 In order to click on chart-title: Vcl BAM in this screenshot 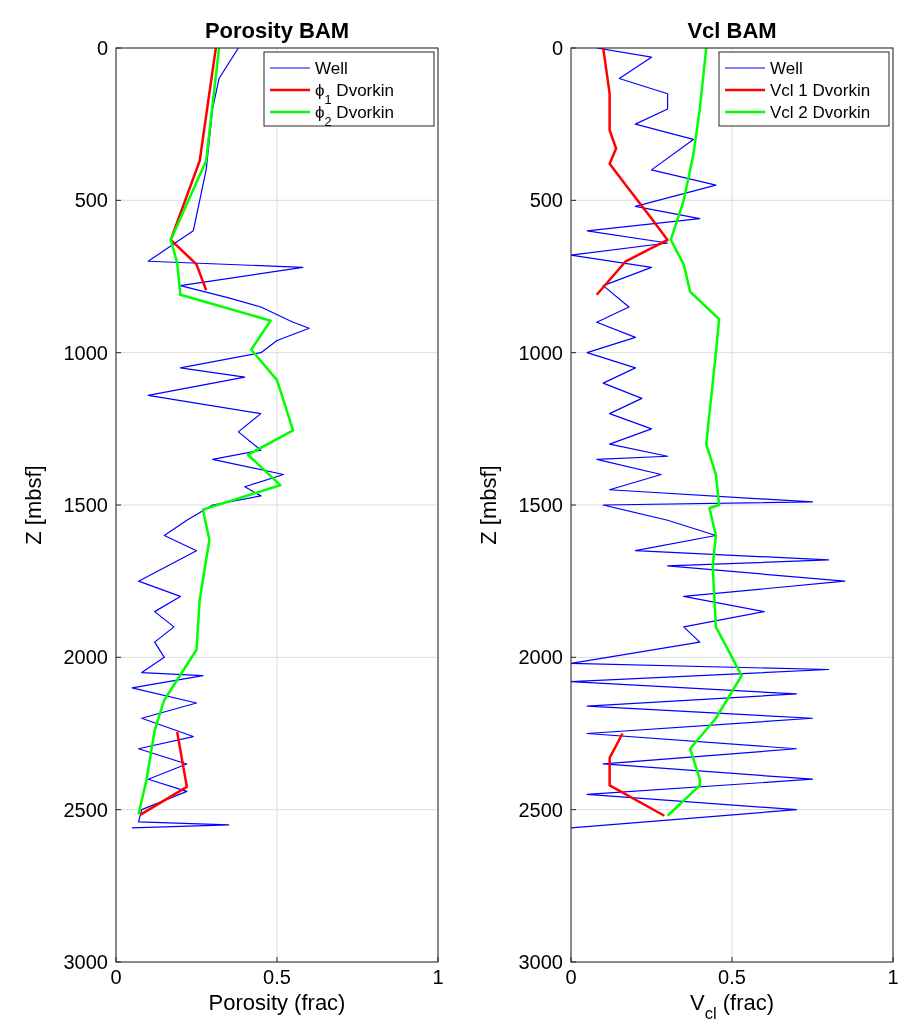, I will do `click(732, 30)`.